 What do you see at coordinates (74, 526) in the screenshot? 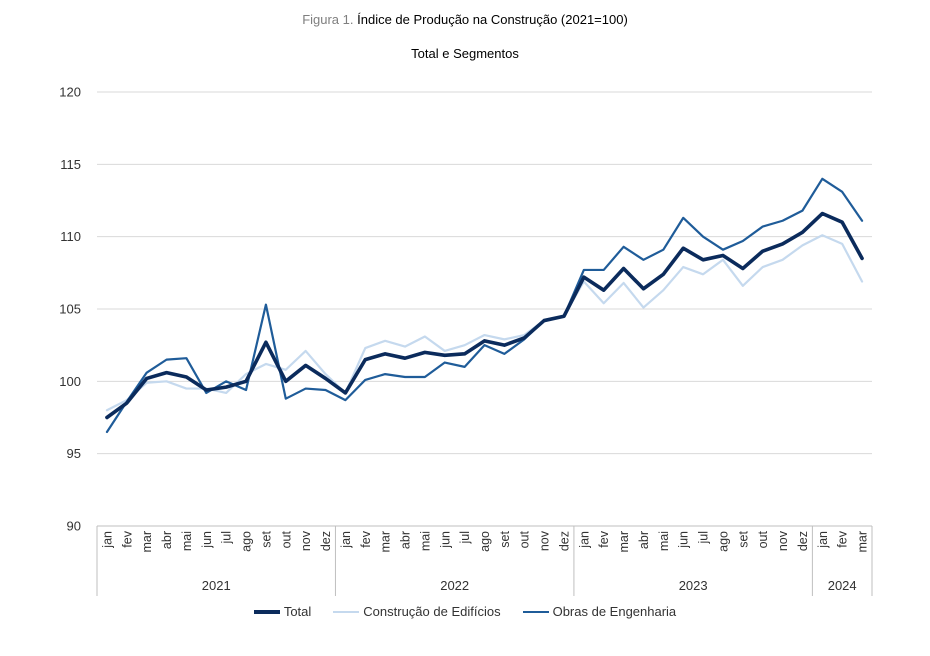
I see `y-tick-label-90: 90` at bounding box center [74, 526].